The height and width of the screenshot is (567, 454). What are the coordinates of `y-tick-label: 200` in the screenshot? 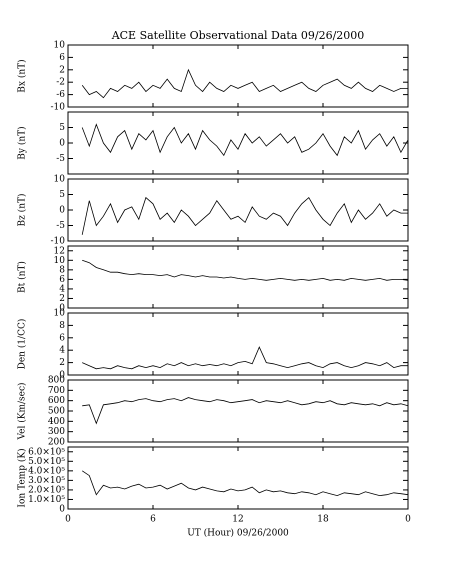 It's located at (56, 443).